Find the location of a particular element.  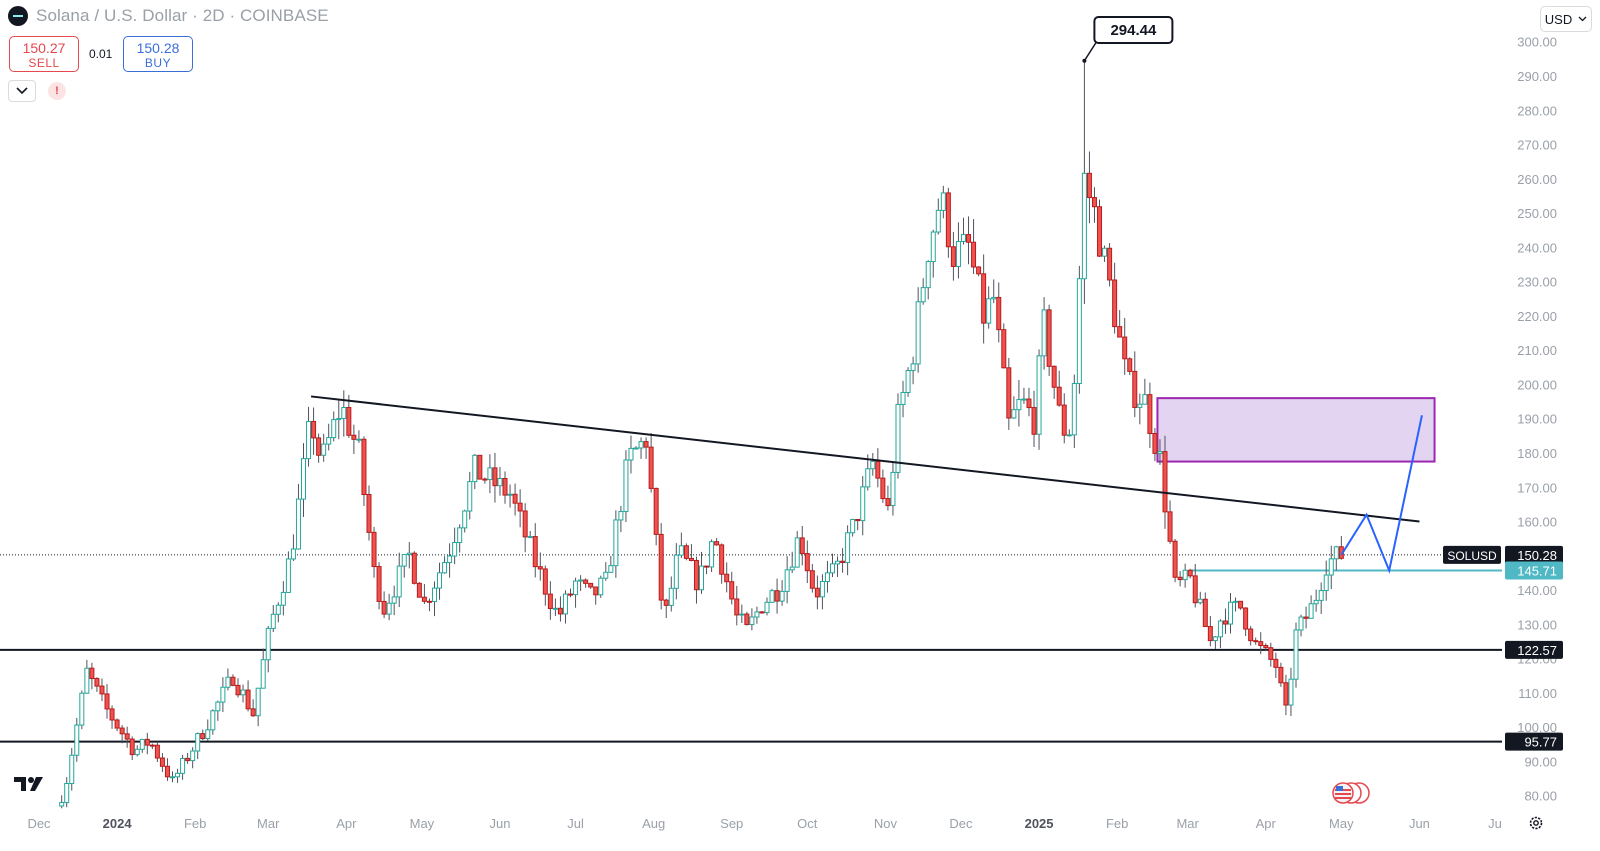

y-tick-label: 220.00 is located at coordinates (1537, 316).